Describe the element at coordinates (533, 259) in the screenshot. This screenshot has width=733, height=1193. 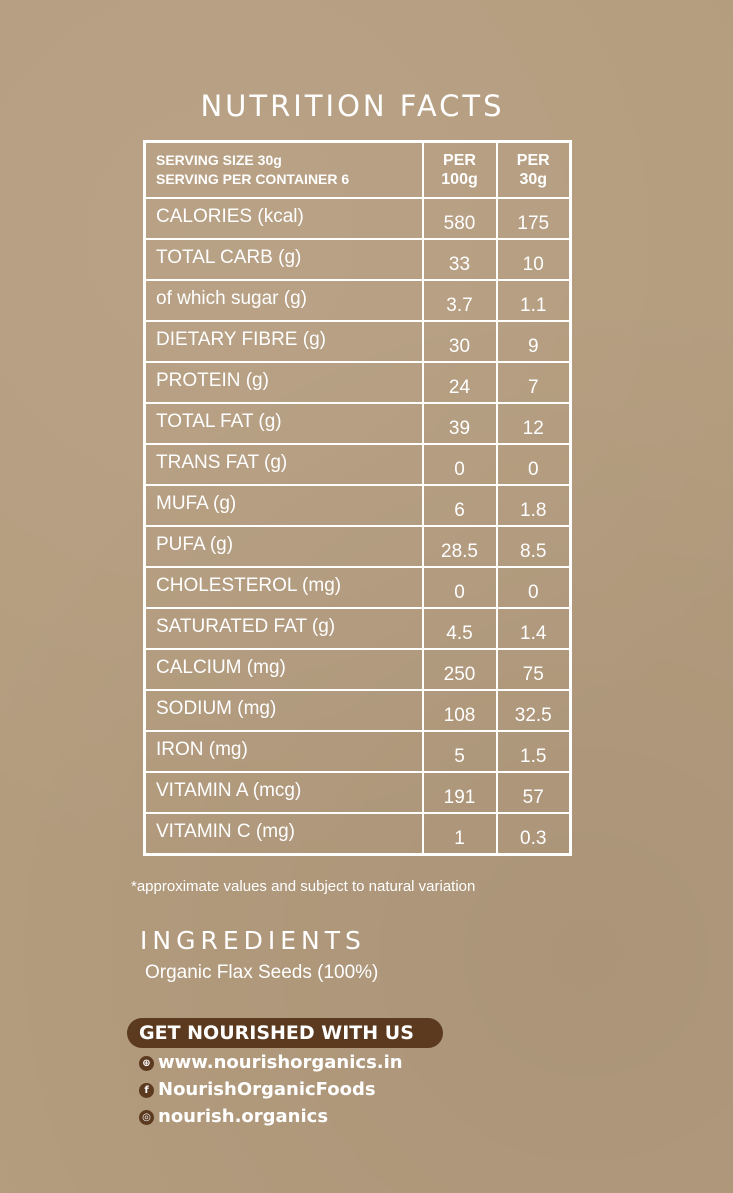
I see `value-per-30g: 10` at that location.